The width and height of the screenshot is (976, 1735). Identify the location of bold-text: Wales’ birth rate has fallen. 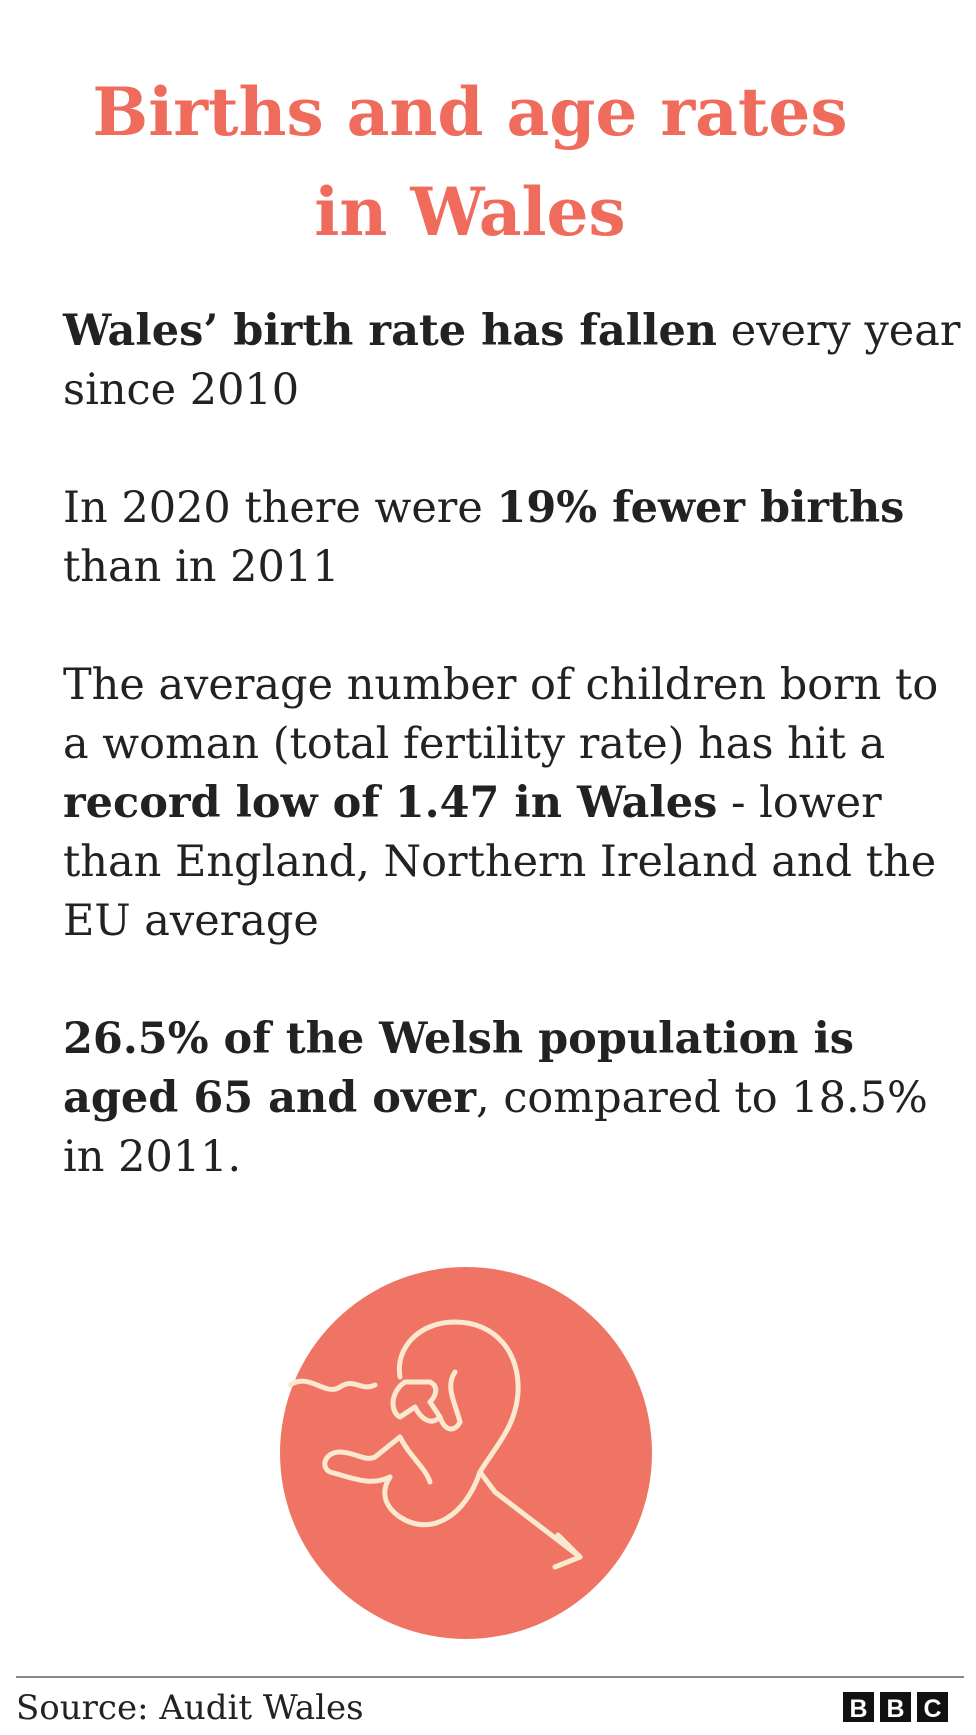
(390, 331).